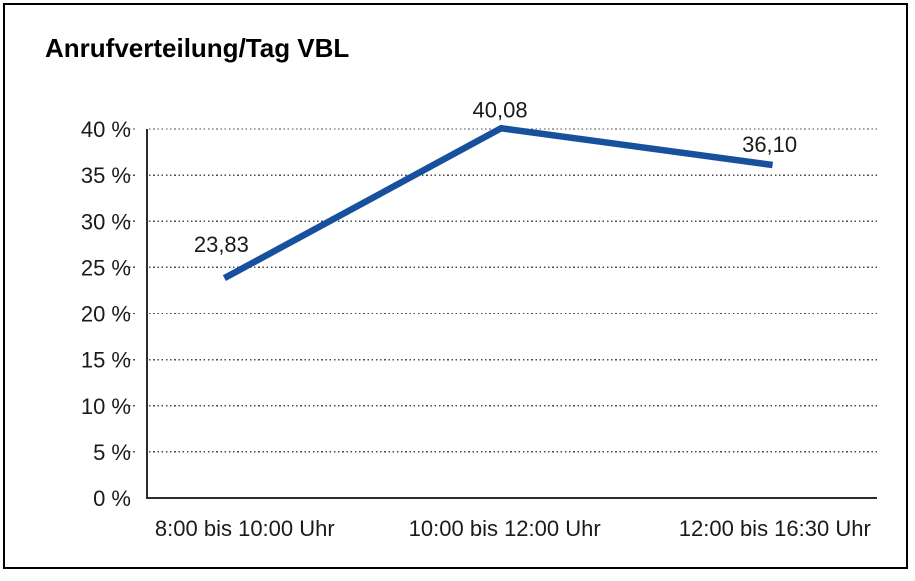 This screenshot has height=581, width=915. What do you see at coordinates (245, 528) in the screenshot?
I see `x-axis-label: 8:00 bis 10:00 Uhr` at bounding box center [245, 528].